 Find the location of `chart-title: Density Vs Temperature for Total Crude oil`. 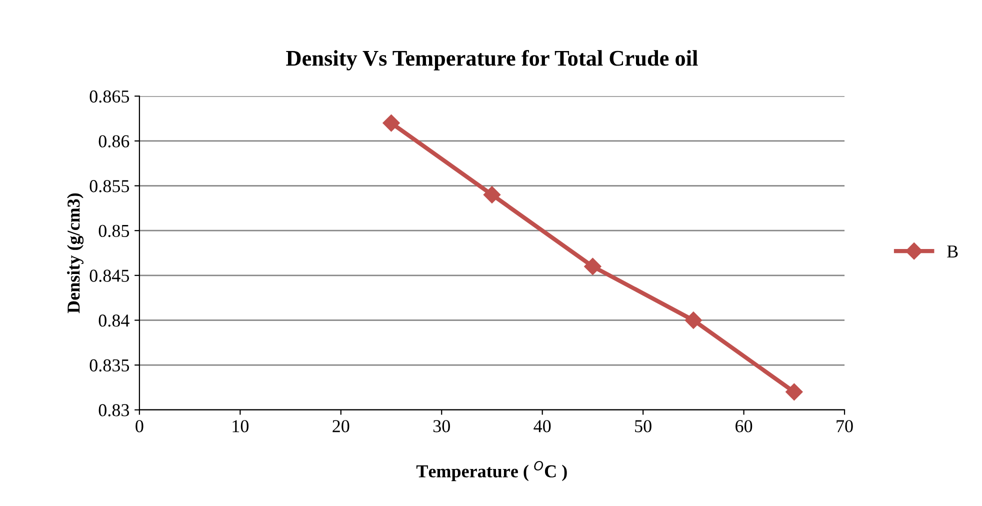

chart-title: Density Vs Temperature for Total Crude oil is located at coordinates (492, 60).